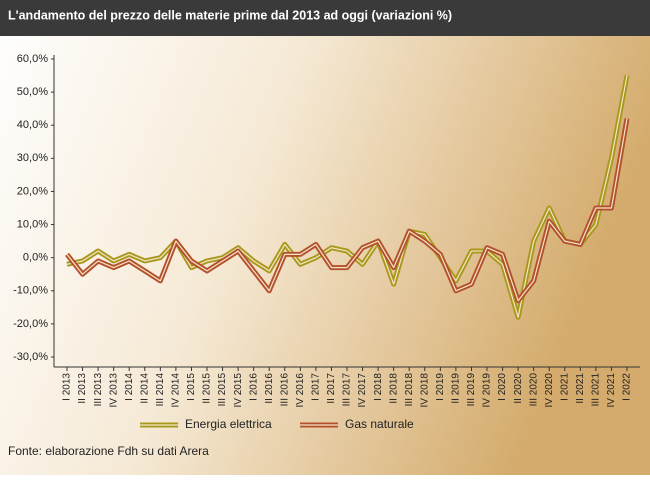 Image resolution: width=650 pixels, height=480 pixels. What do you see at coordinates (160, 390) in the screenshot?
I see `x-tick-label: III 2014` at bounding box center [160, 390].